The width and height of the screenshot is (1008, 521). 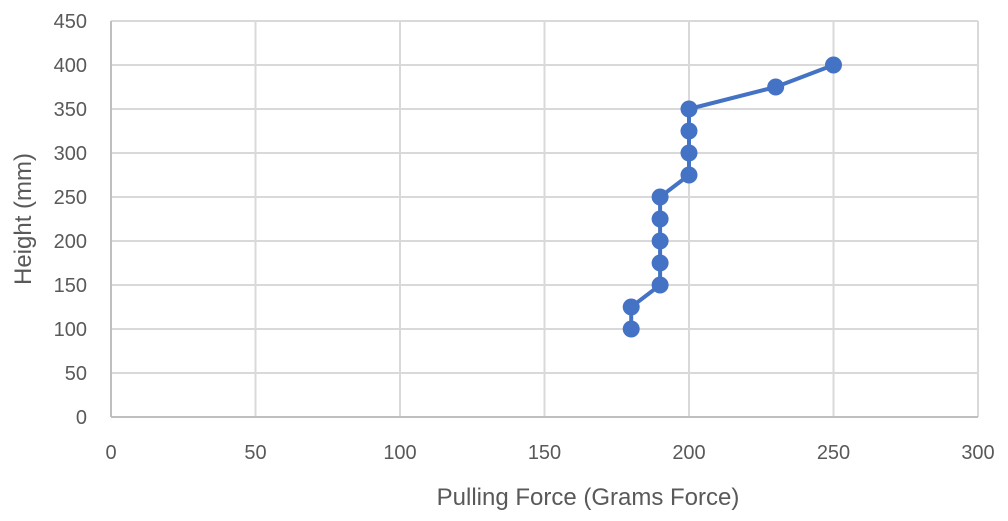 What do you see at coordinates (688, 453) in the screenshot?
I see `x-tick-label: 200` at bounding box center [688, 453].